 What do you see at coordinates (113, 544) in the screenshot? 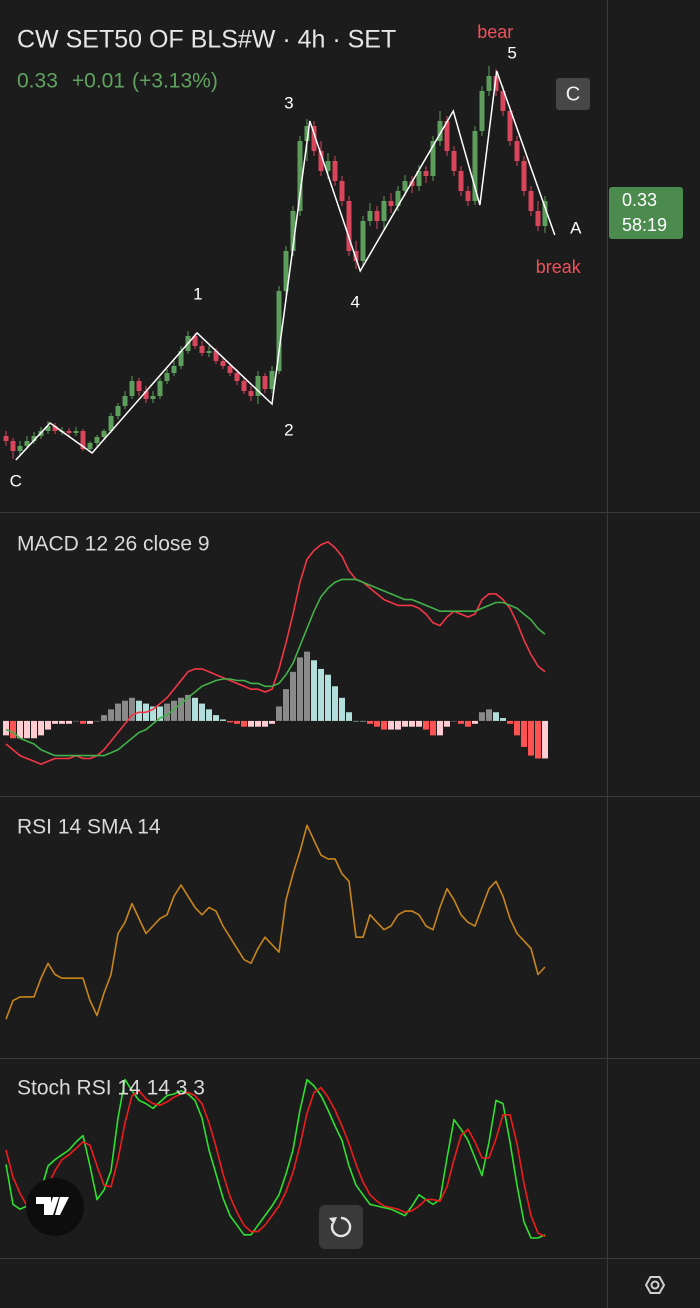
I see `macd-title: MACD 12 26 close 9` at bounding box center [113, 544].